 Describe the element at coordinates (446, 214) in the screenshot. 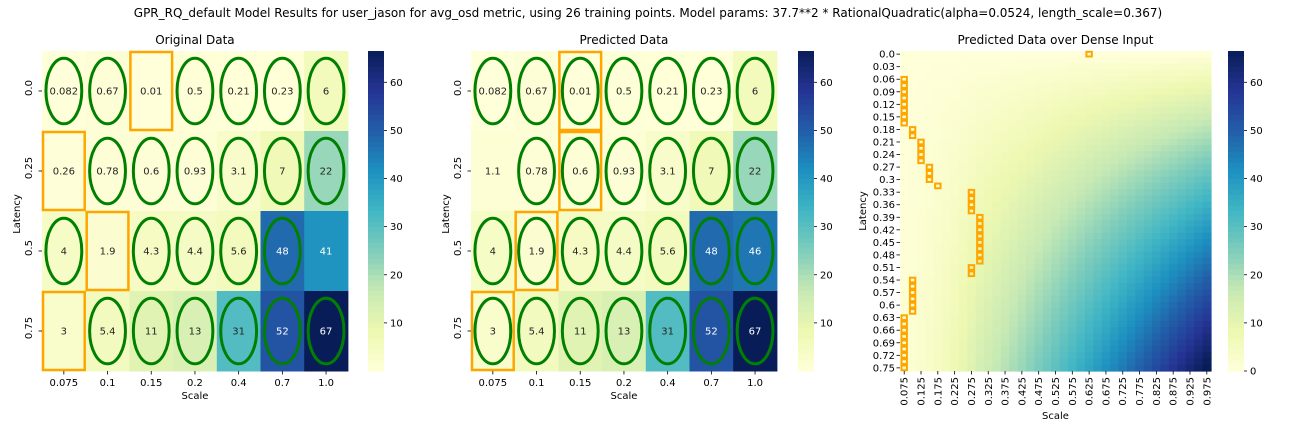

I see `predicted-y-axis-label: Latency` at that location.